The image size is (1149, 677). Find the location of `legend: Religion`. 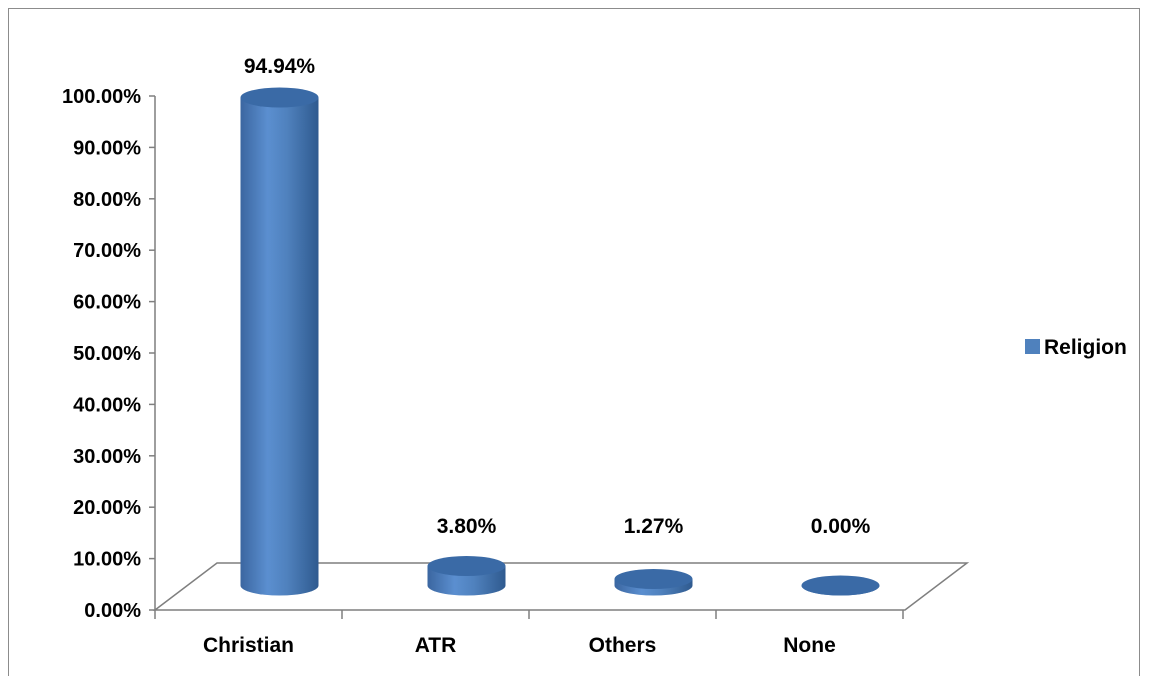

legend: Religion is located at coordinates (1076, 347).